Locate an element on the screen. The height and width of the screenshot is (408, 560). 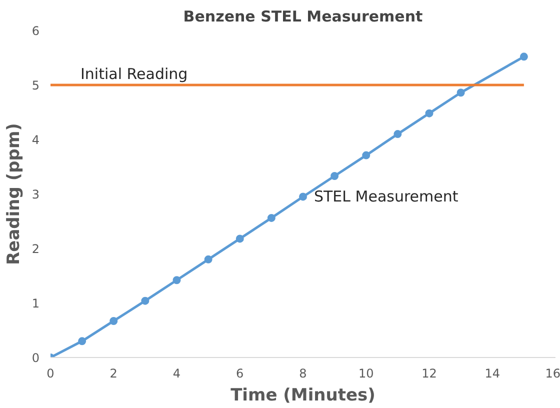
series-label: Initial Reading is located at coordinates (134, 74).